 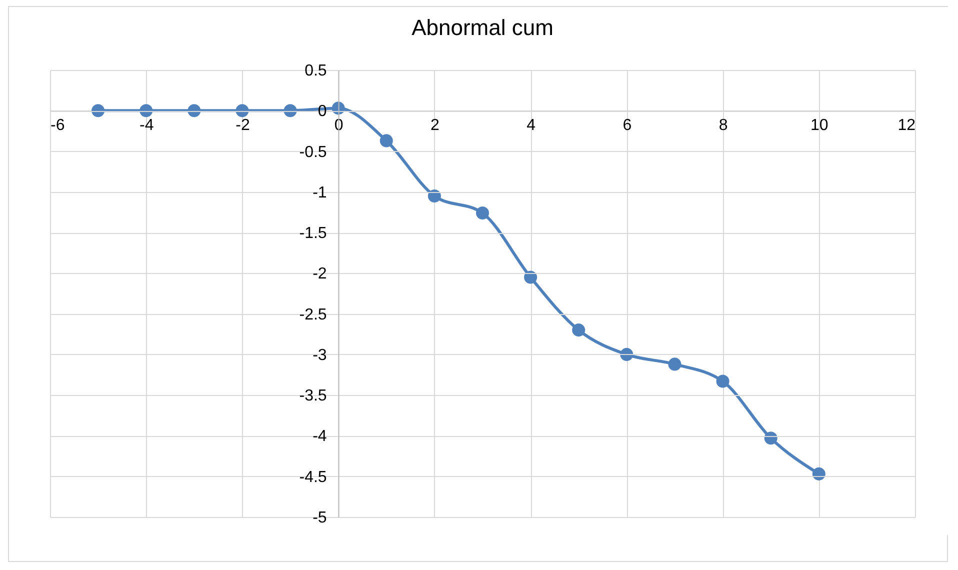 I want to click on x-tick-label: -2, so click(x=243, y=125).